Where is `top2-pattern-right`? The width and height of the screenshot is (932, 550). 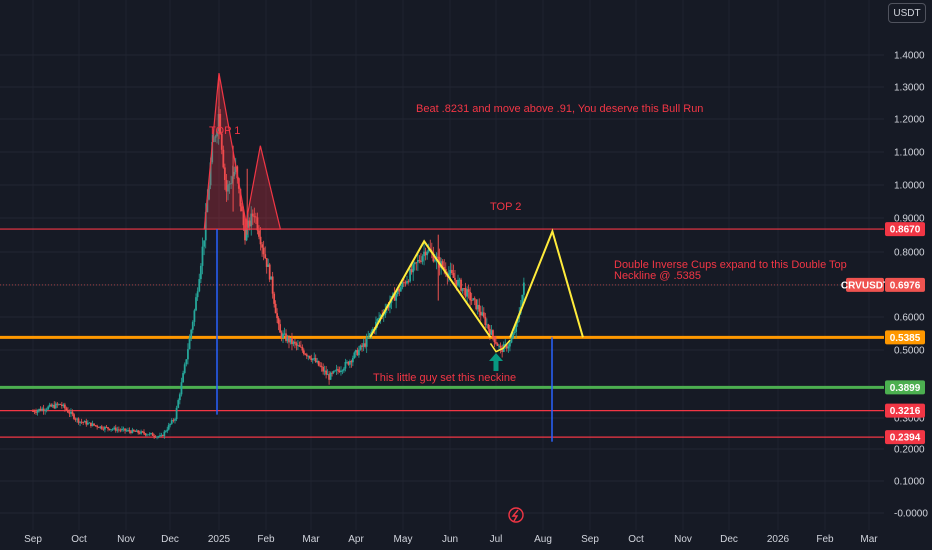
top2-pattern-right is located at coordinates (546, 283).